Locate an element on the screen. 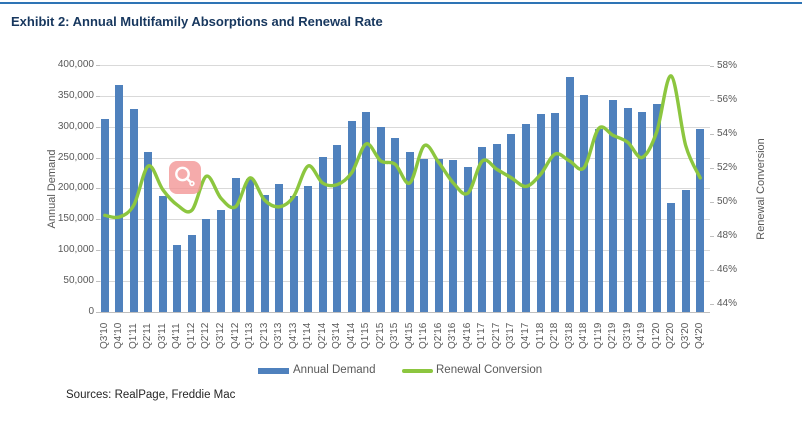 The image size is (802, 422). x-tick-label: Q3'16 is located at coordinates (453, 335).